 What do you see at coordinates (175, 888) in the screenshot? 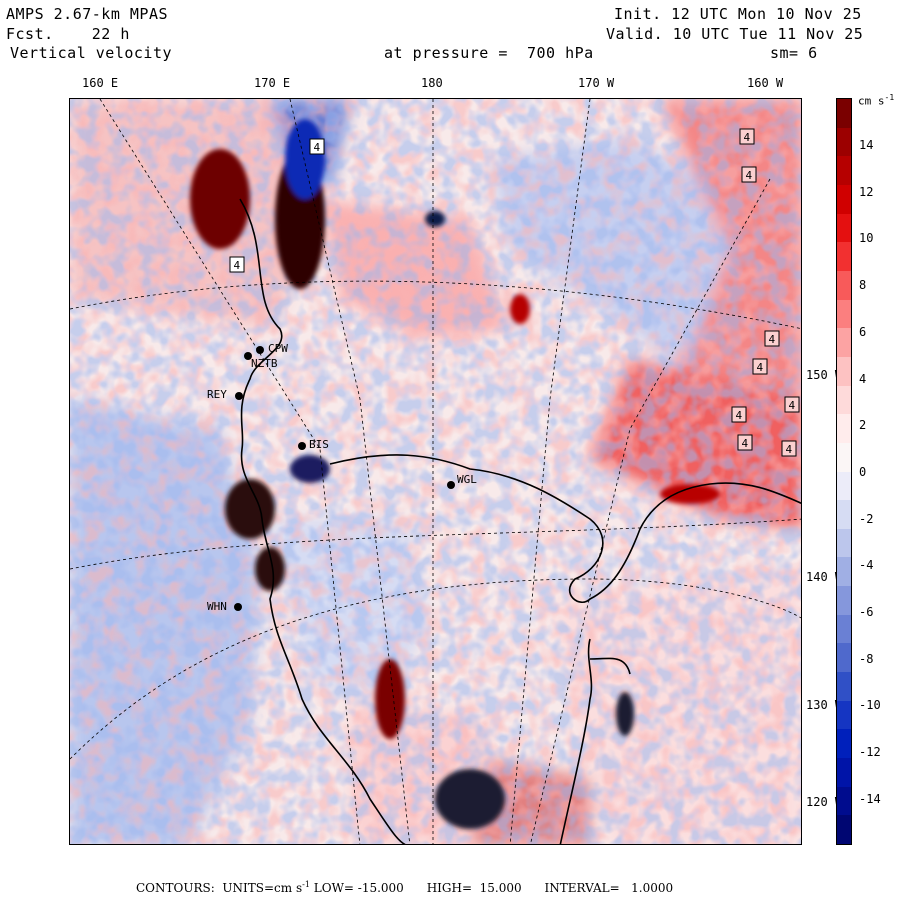
I see `contours-label: CONTOURS:` at bounding box center [175, 888].